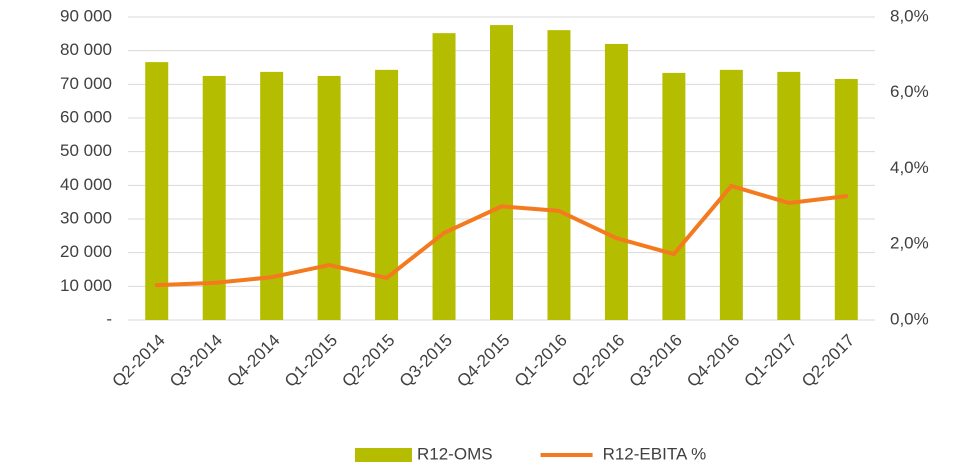 The image size is (963, 468). What do you see at coordinates (368, 361) in the screenshot?
I see `x-tick-label: Q2-2015` at bounding box center [368, 361].